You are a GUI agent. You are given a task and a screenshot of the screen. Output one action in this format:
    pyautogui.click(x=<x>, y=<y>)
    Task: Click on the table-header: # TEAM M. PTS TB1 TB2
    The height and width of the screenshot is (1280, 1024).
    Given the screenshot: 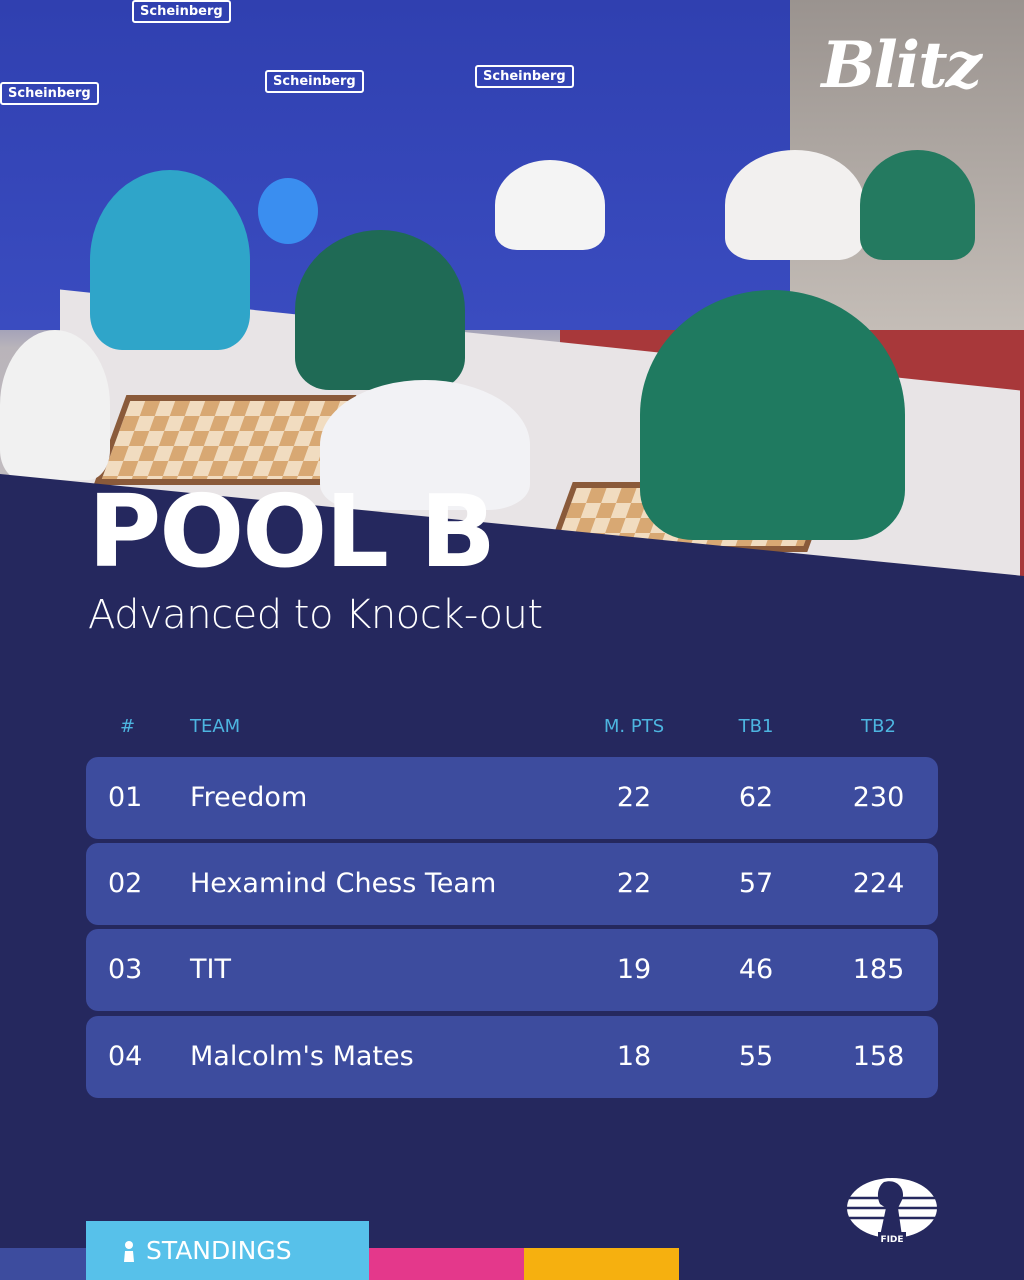 What is the action you would take?
    pyautogui.click(x=512, y=728)
    